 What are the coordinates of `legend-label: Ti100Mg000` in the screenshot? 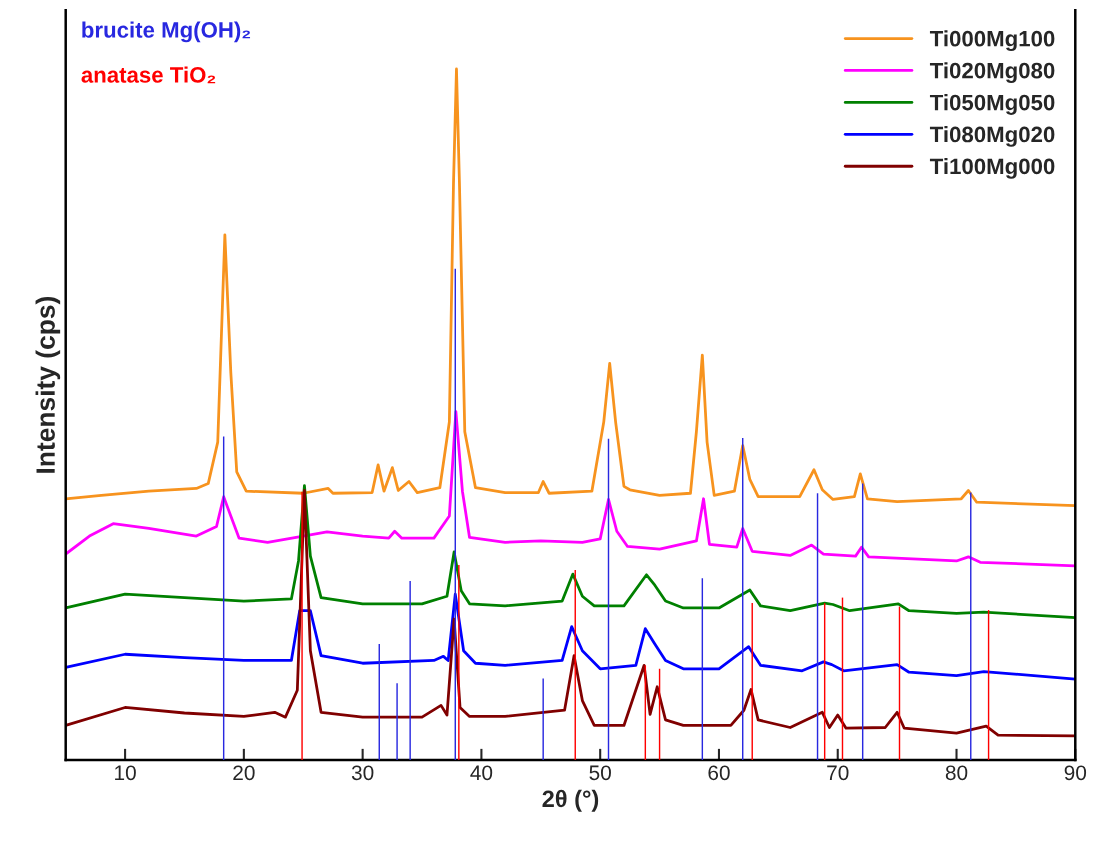 It's located at (992, 168).